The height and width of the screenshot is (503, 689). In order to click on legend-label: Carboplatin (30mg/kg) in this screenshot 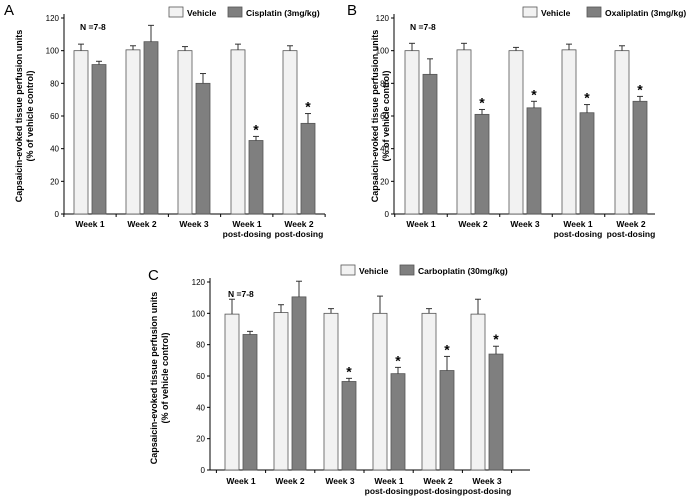, I will do `click(463, 271)`.